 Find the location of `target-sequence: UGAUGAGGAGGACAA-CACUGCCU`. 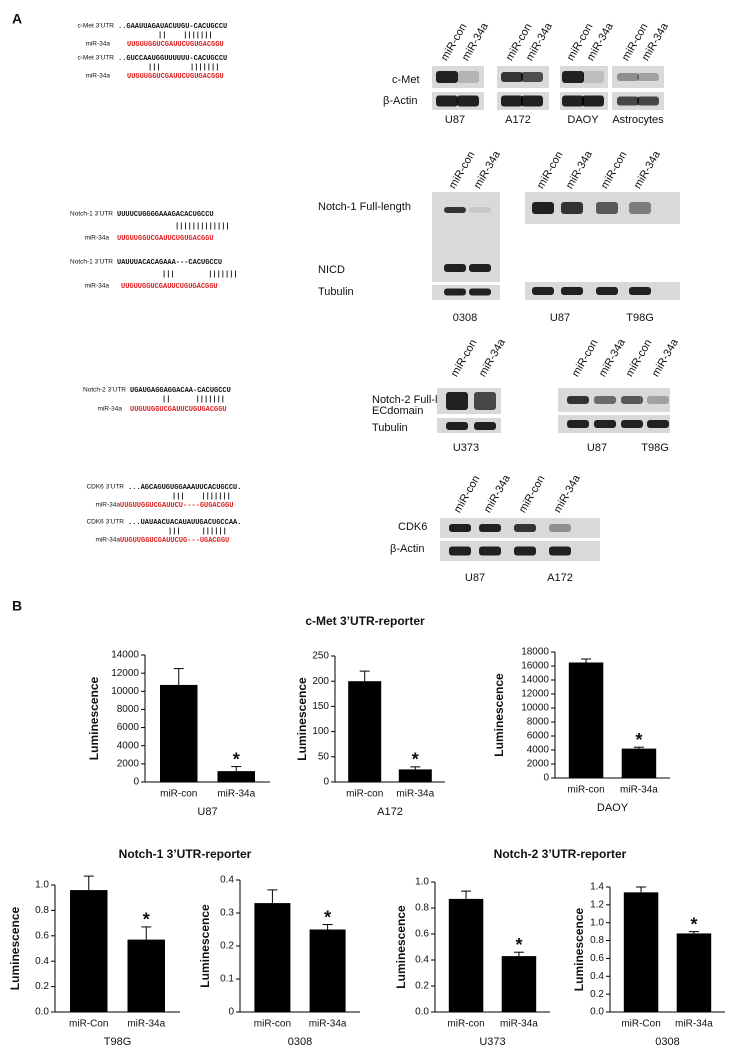

target-sequence: UGAUGAGGAGGACAA-CACUGCCU is located at coordinates (180, 391).